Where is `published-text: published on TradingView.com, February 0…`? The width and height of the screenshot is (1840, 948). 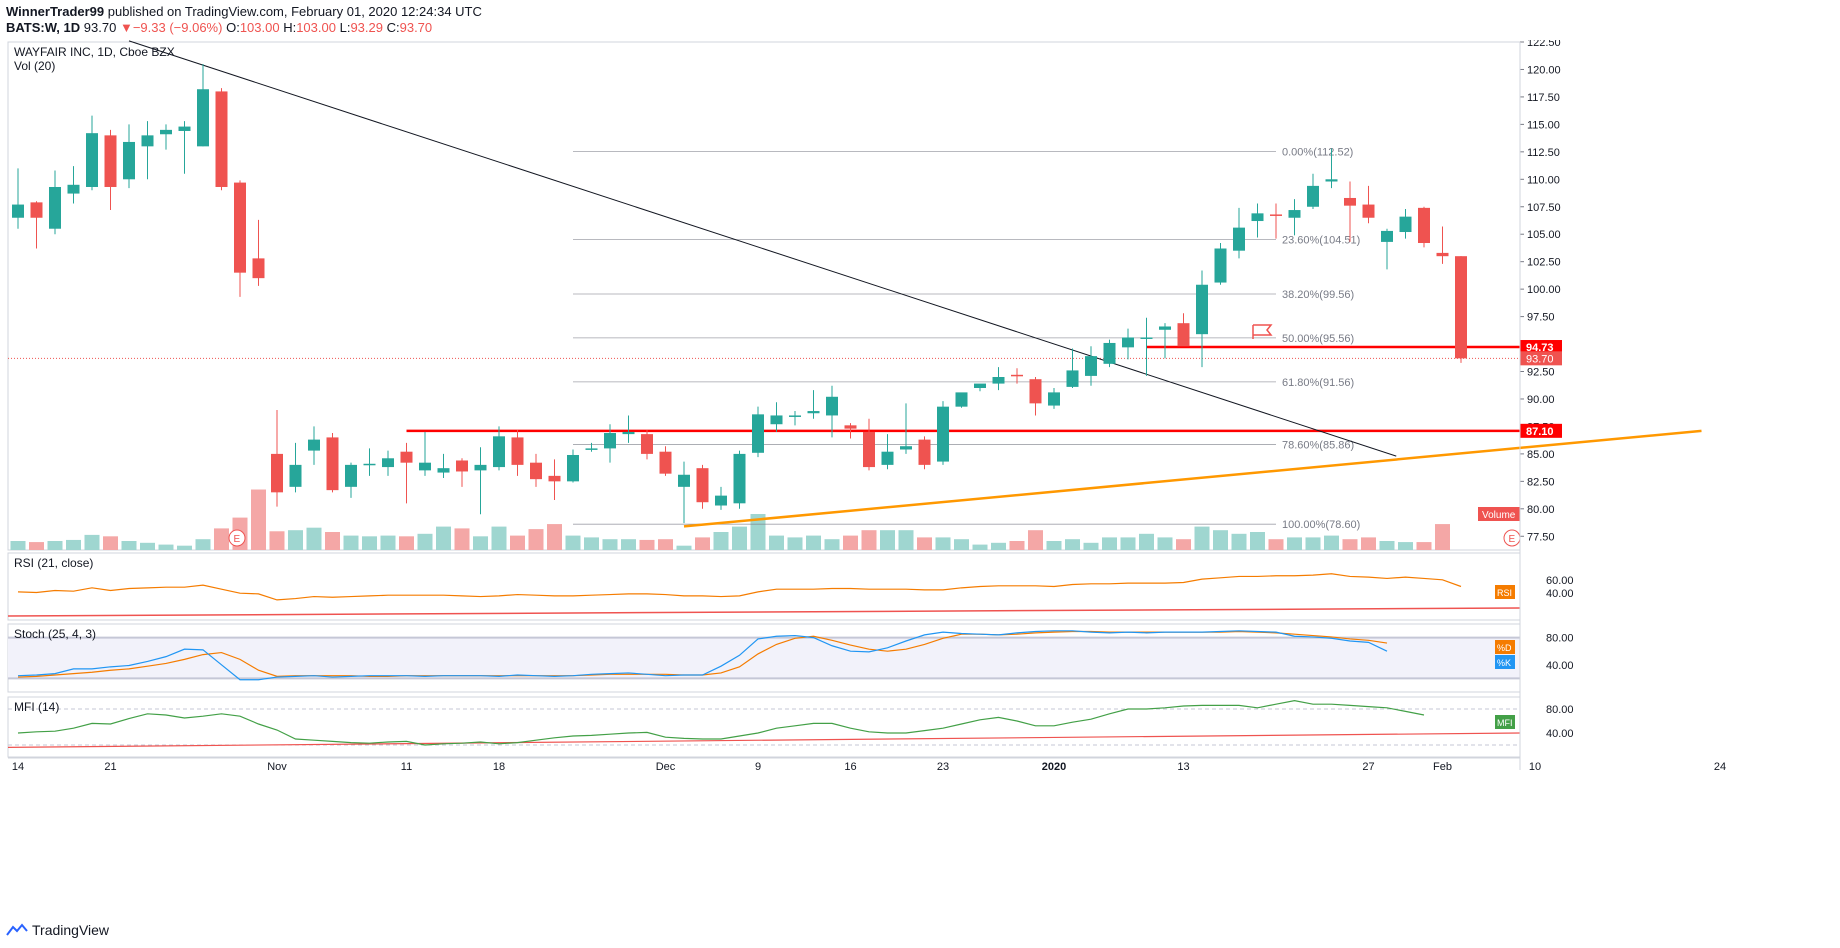 published-text: published on TradingView.com, February 0… is located at coordinates (294, 11).